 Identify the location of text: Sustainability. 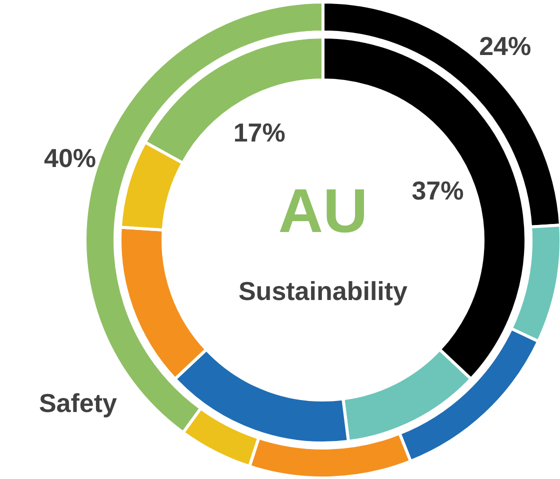
(323, 291).